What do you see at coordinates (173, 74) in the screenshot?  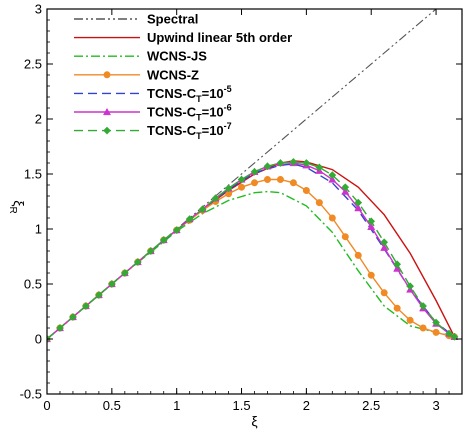 I see `legend-label: WCNS-Z` at bounding box center [173, 74].